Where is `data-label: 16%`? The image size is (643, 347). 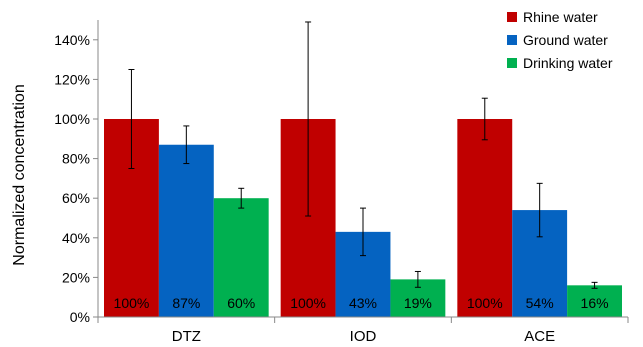 data-label: 16% is located at coordinates (595, 303).